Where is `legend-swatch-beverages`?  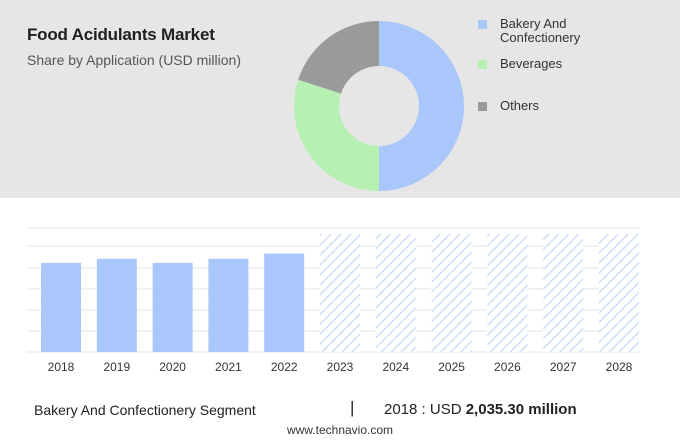 legend-swatch-beverages is located at coordinates (482, 64).